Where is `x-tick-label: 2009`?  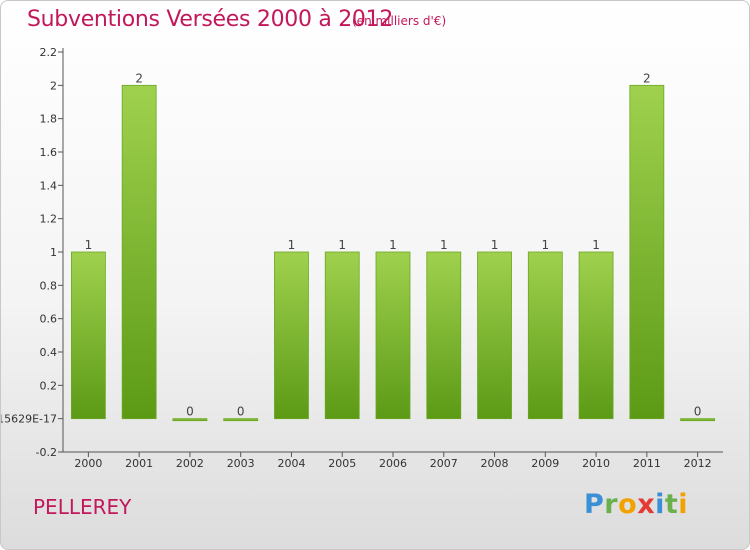 x-tick-label: 2009 is located at coordinates (545, 463).